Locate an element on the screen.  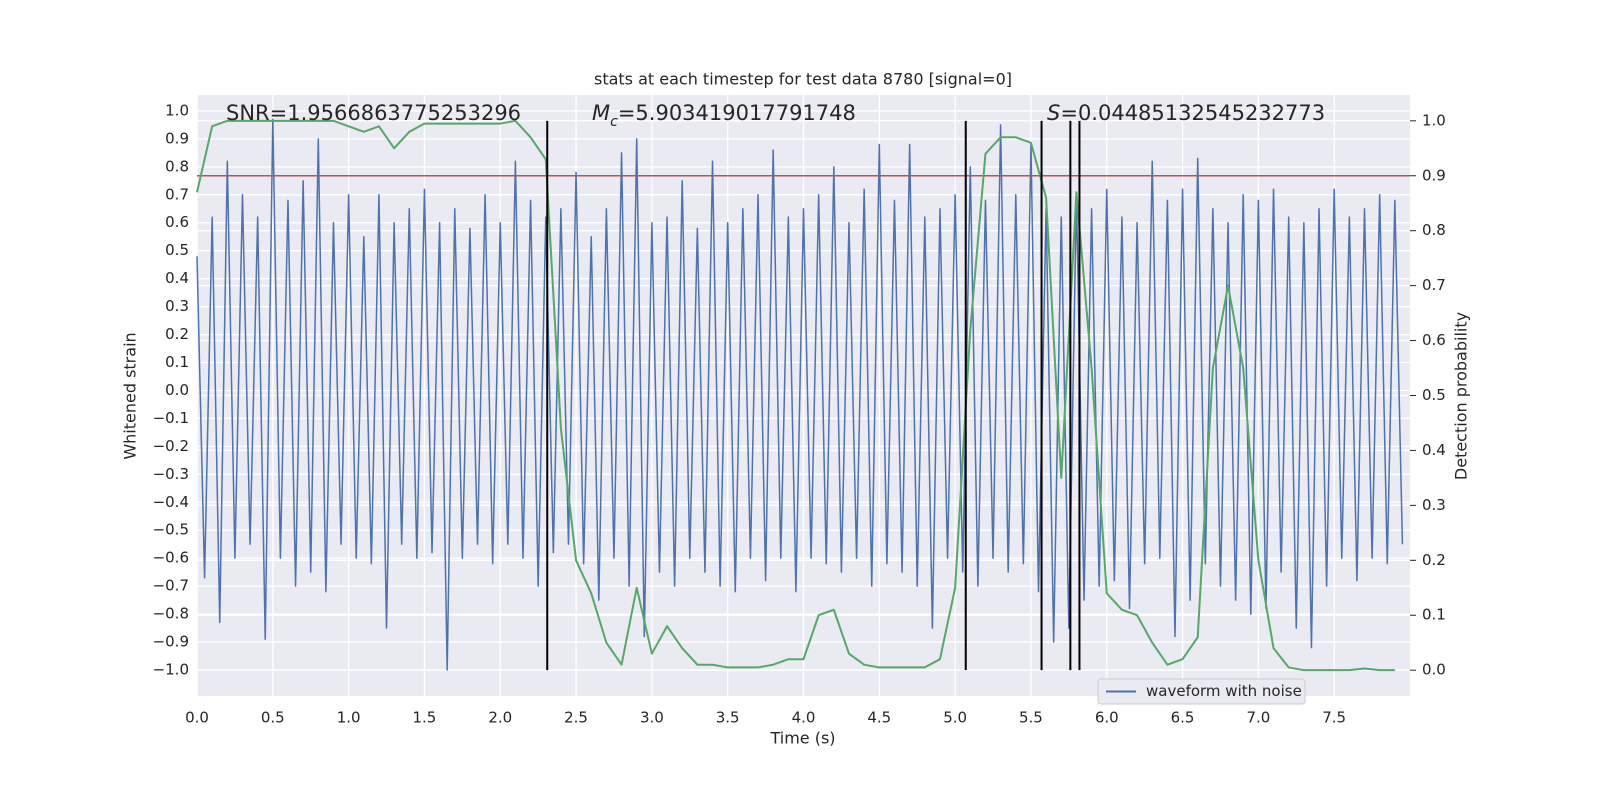
x-tick-label: 4.5 is located at coordinates (879, 718).